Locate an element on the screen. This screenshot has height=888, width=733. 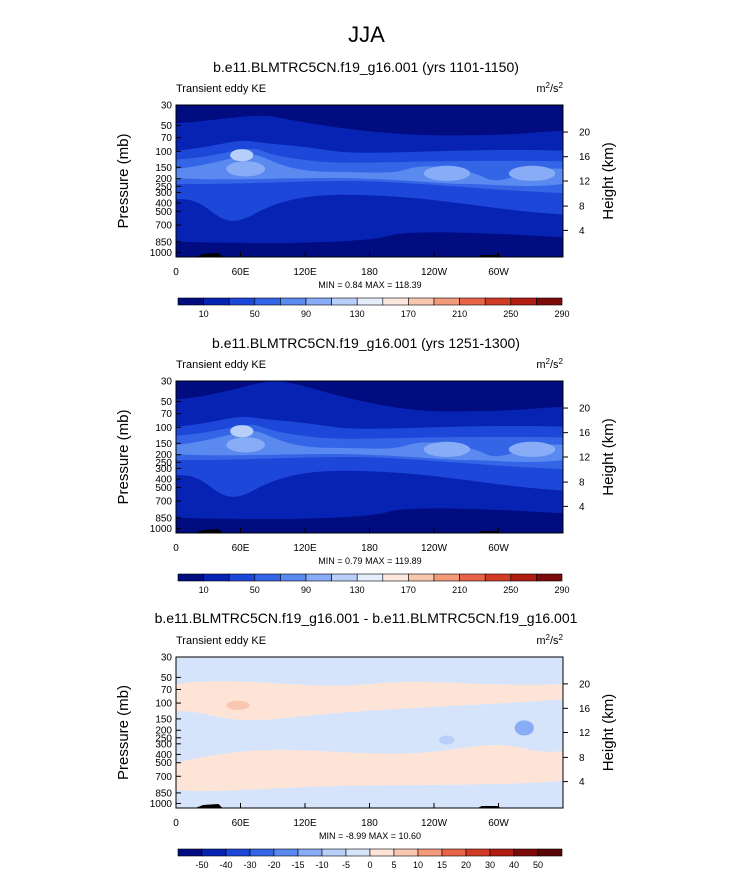
diff-min-b is located at coordinates (524, 728).